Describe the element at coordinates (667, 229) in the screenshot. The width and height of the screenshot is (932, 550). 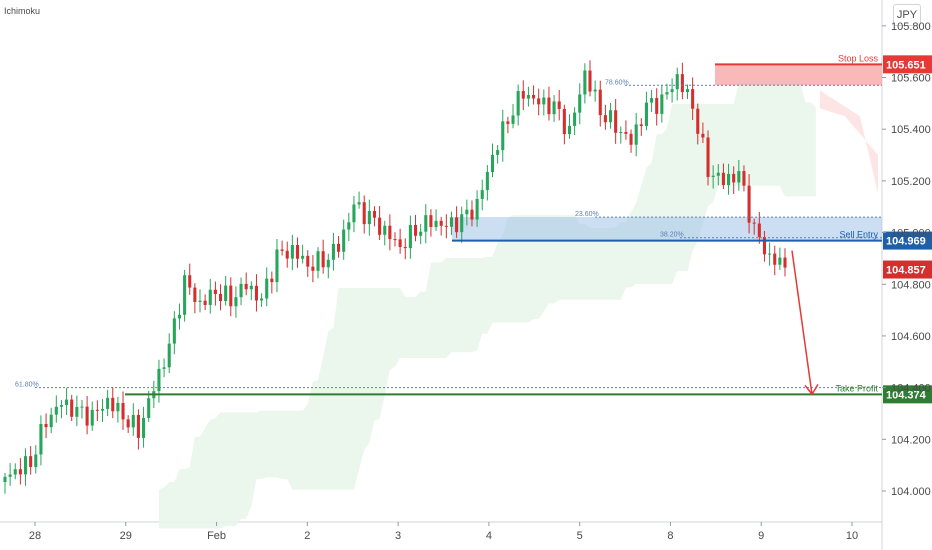
I see `sell-entry-zone` at that location.